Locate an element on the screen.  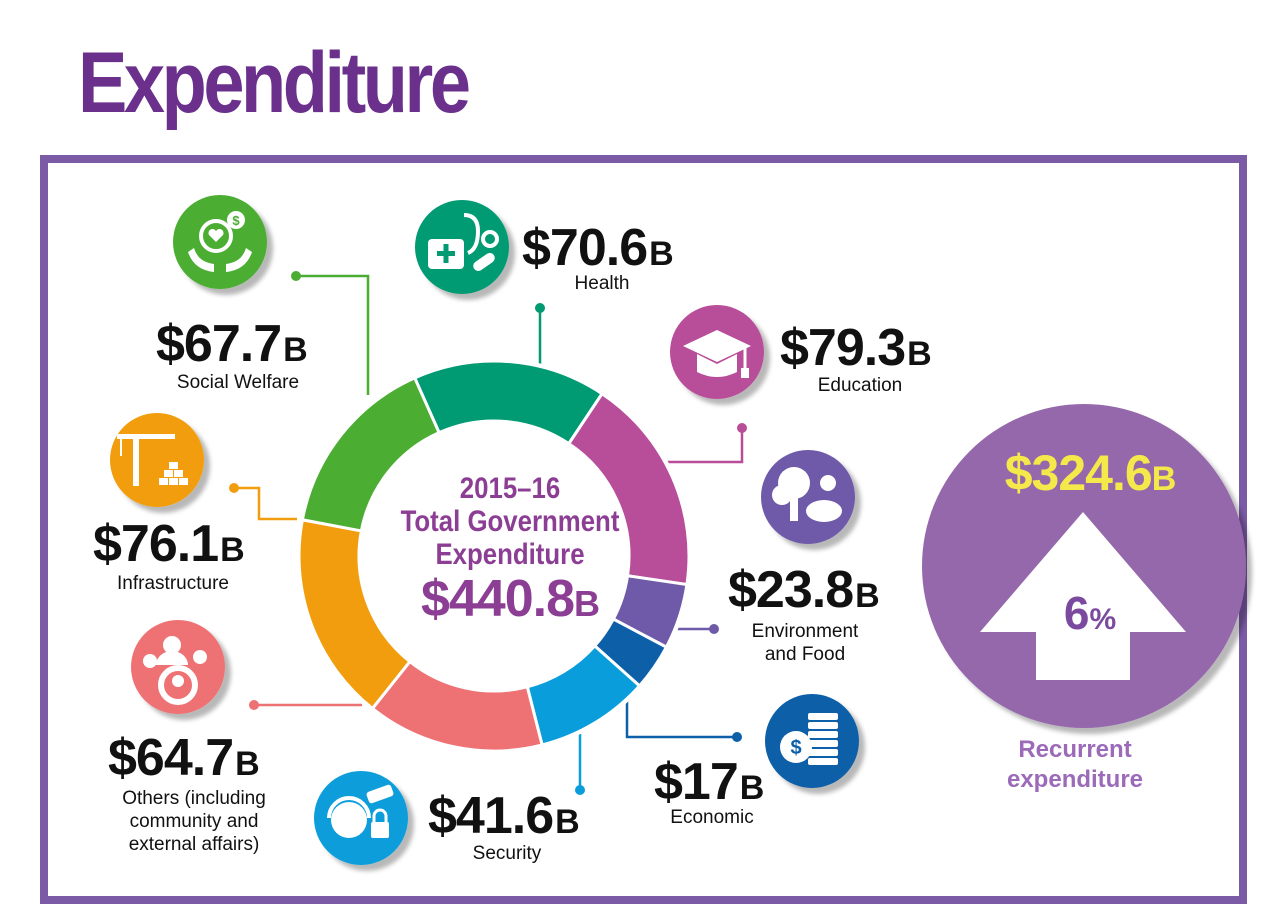
connector-dot-health is located at coordinates (540, 308).